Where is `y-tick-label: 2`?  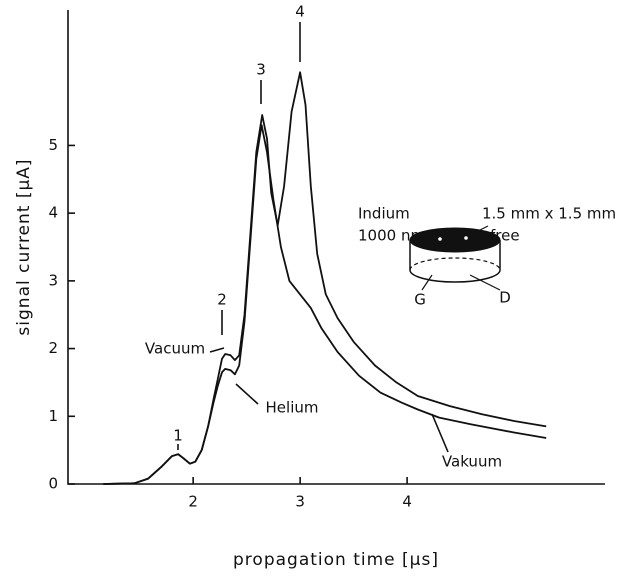
y-tick-label: 2 is located at coordinates (53, 348).